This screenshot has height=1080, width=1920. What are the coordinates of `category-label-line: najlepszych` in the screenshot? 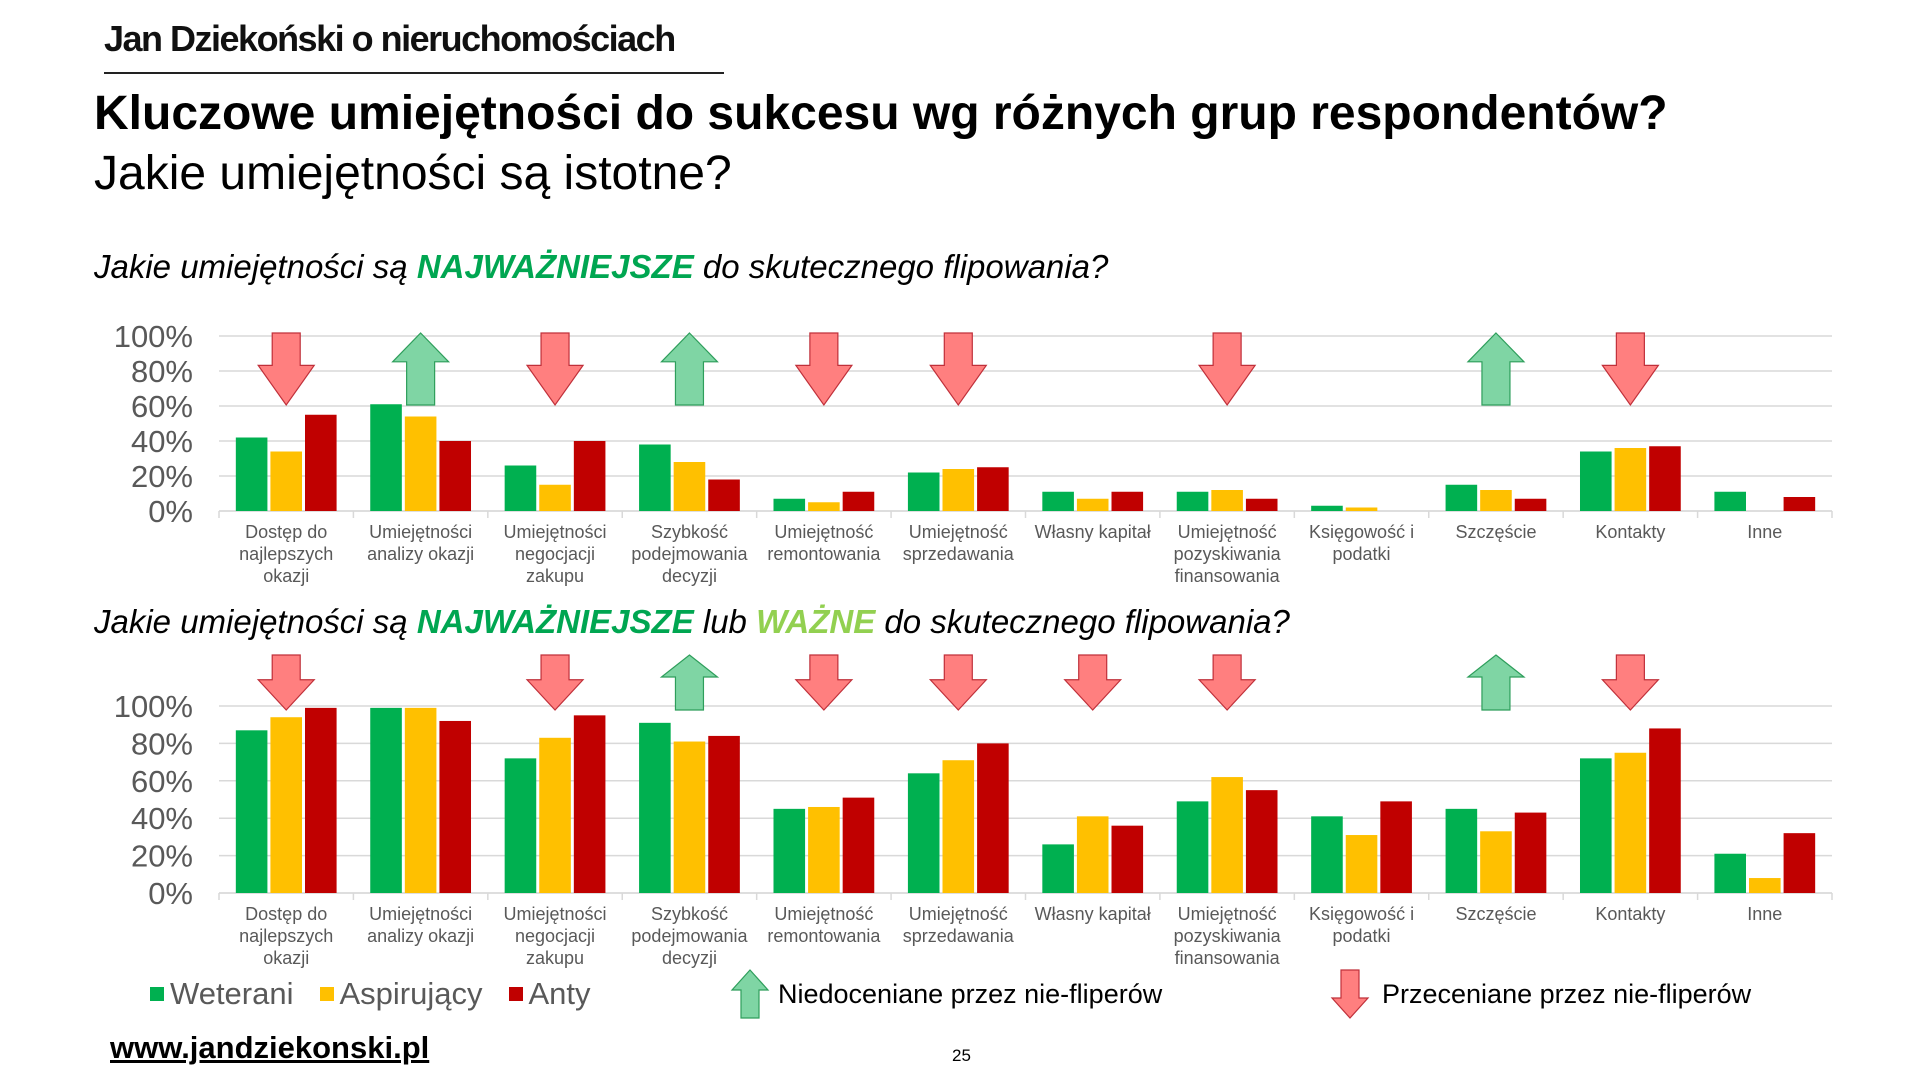 It's located at (286, 554).